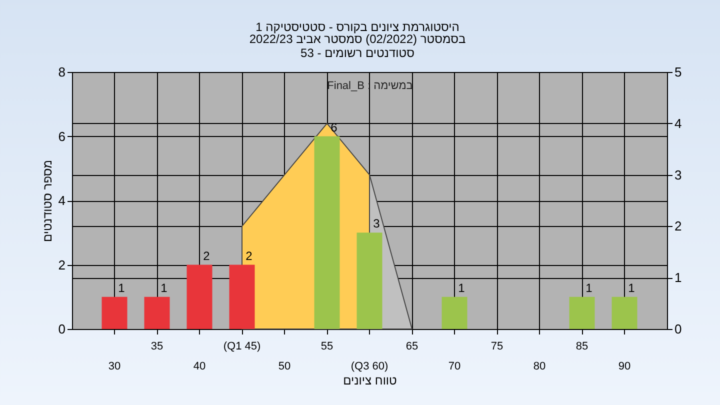  Describe the element at coordinates (357, 46) in the screenshot. I see `chart-subtitle: בסמסטר (02/2022) סמסטר אביב 2022/23 סטודנטים רשומים - 53` at that location.